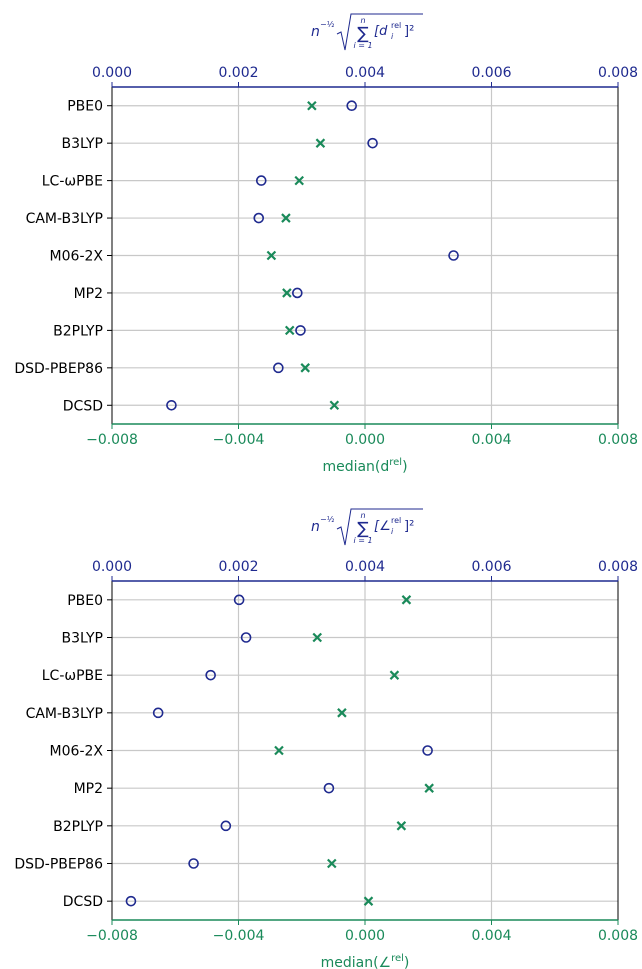 Image resolution: width=642 pixels, height=969 pixels. I want to click on top-tick-label: 0.002, so click(238, 567).